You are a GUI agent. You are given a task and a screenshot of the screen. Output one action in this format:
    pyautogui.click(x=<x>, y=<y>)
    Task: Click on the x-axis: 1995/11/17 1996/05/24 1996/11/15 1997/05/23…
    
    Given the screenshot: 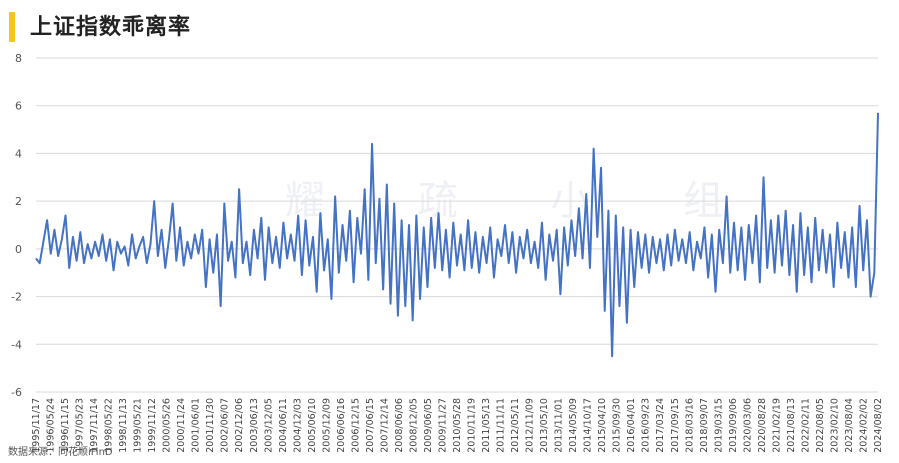 What is the action you would take?
    pyautogui.click(x=457, y=425)
    